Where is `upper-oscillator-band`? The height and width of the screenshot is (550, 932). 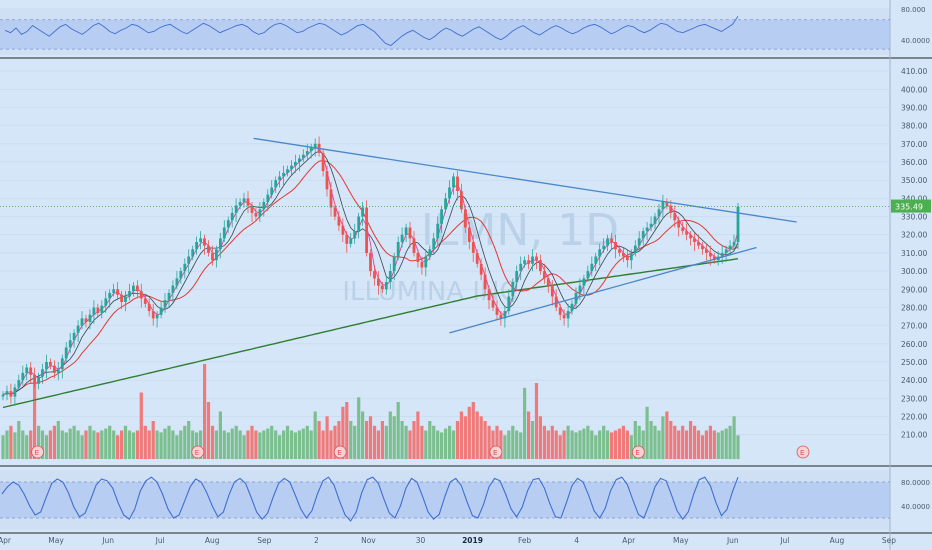
upper-oscillator-band is located at coordinates (445, 34).